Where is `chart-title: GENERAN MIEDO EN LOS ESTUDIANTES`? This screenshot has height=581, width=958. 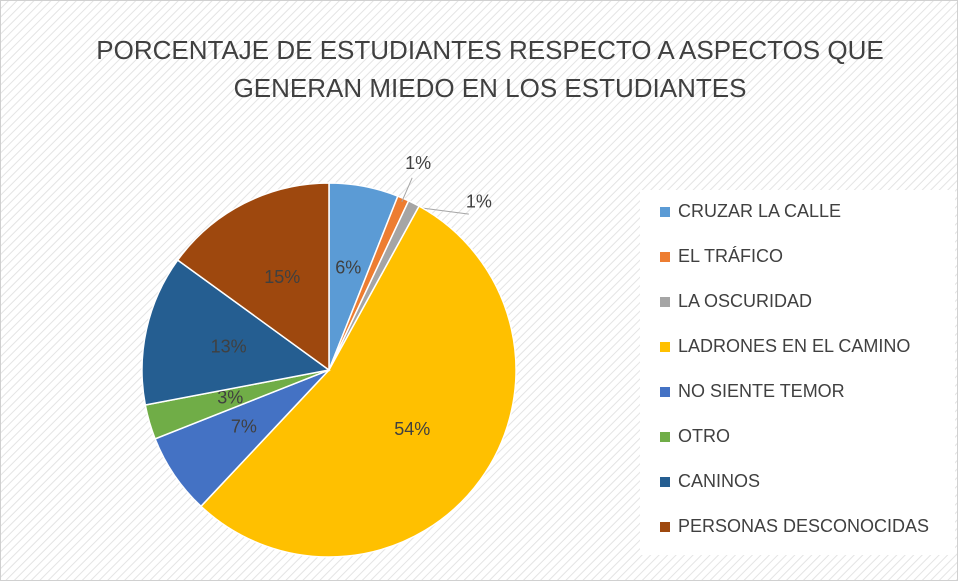 chart-title: GENERAN MIEDO EN LOS ESTUDIANTES is located at coordinates (490, 88).